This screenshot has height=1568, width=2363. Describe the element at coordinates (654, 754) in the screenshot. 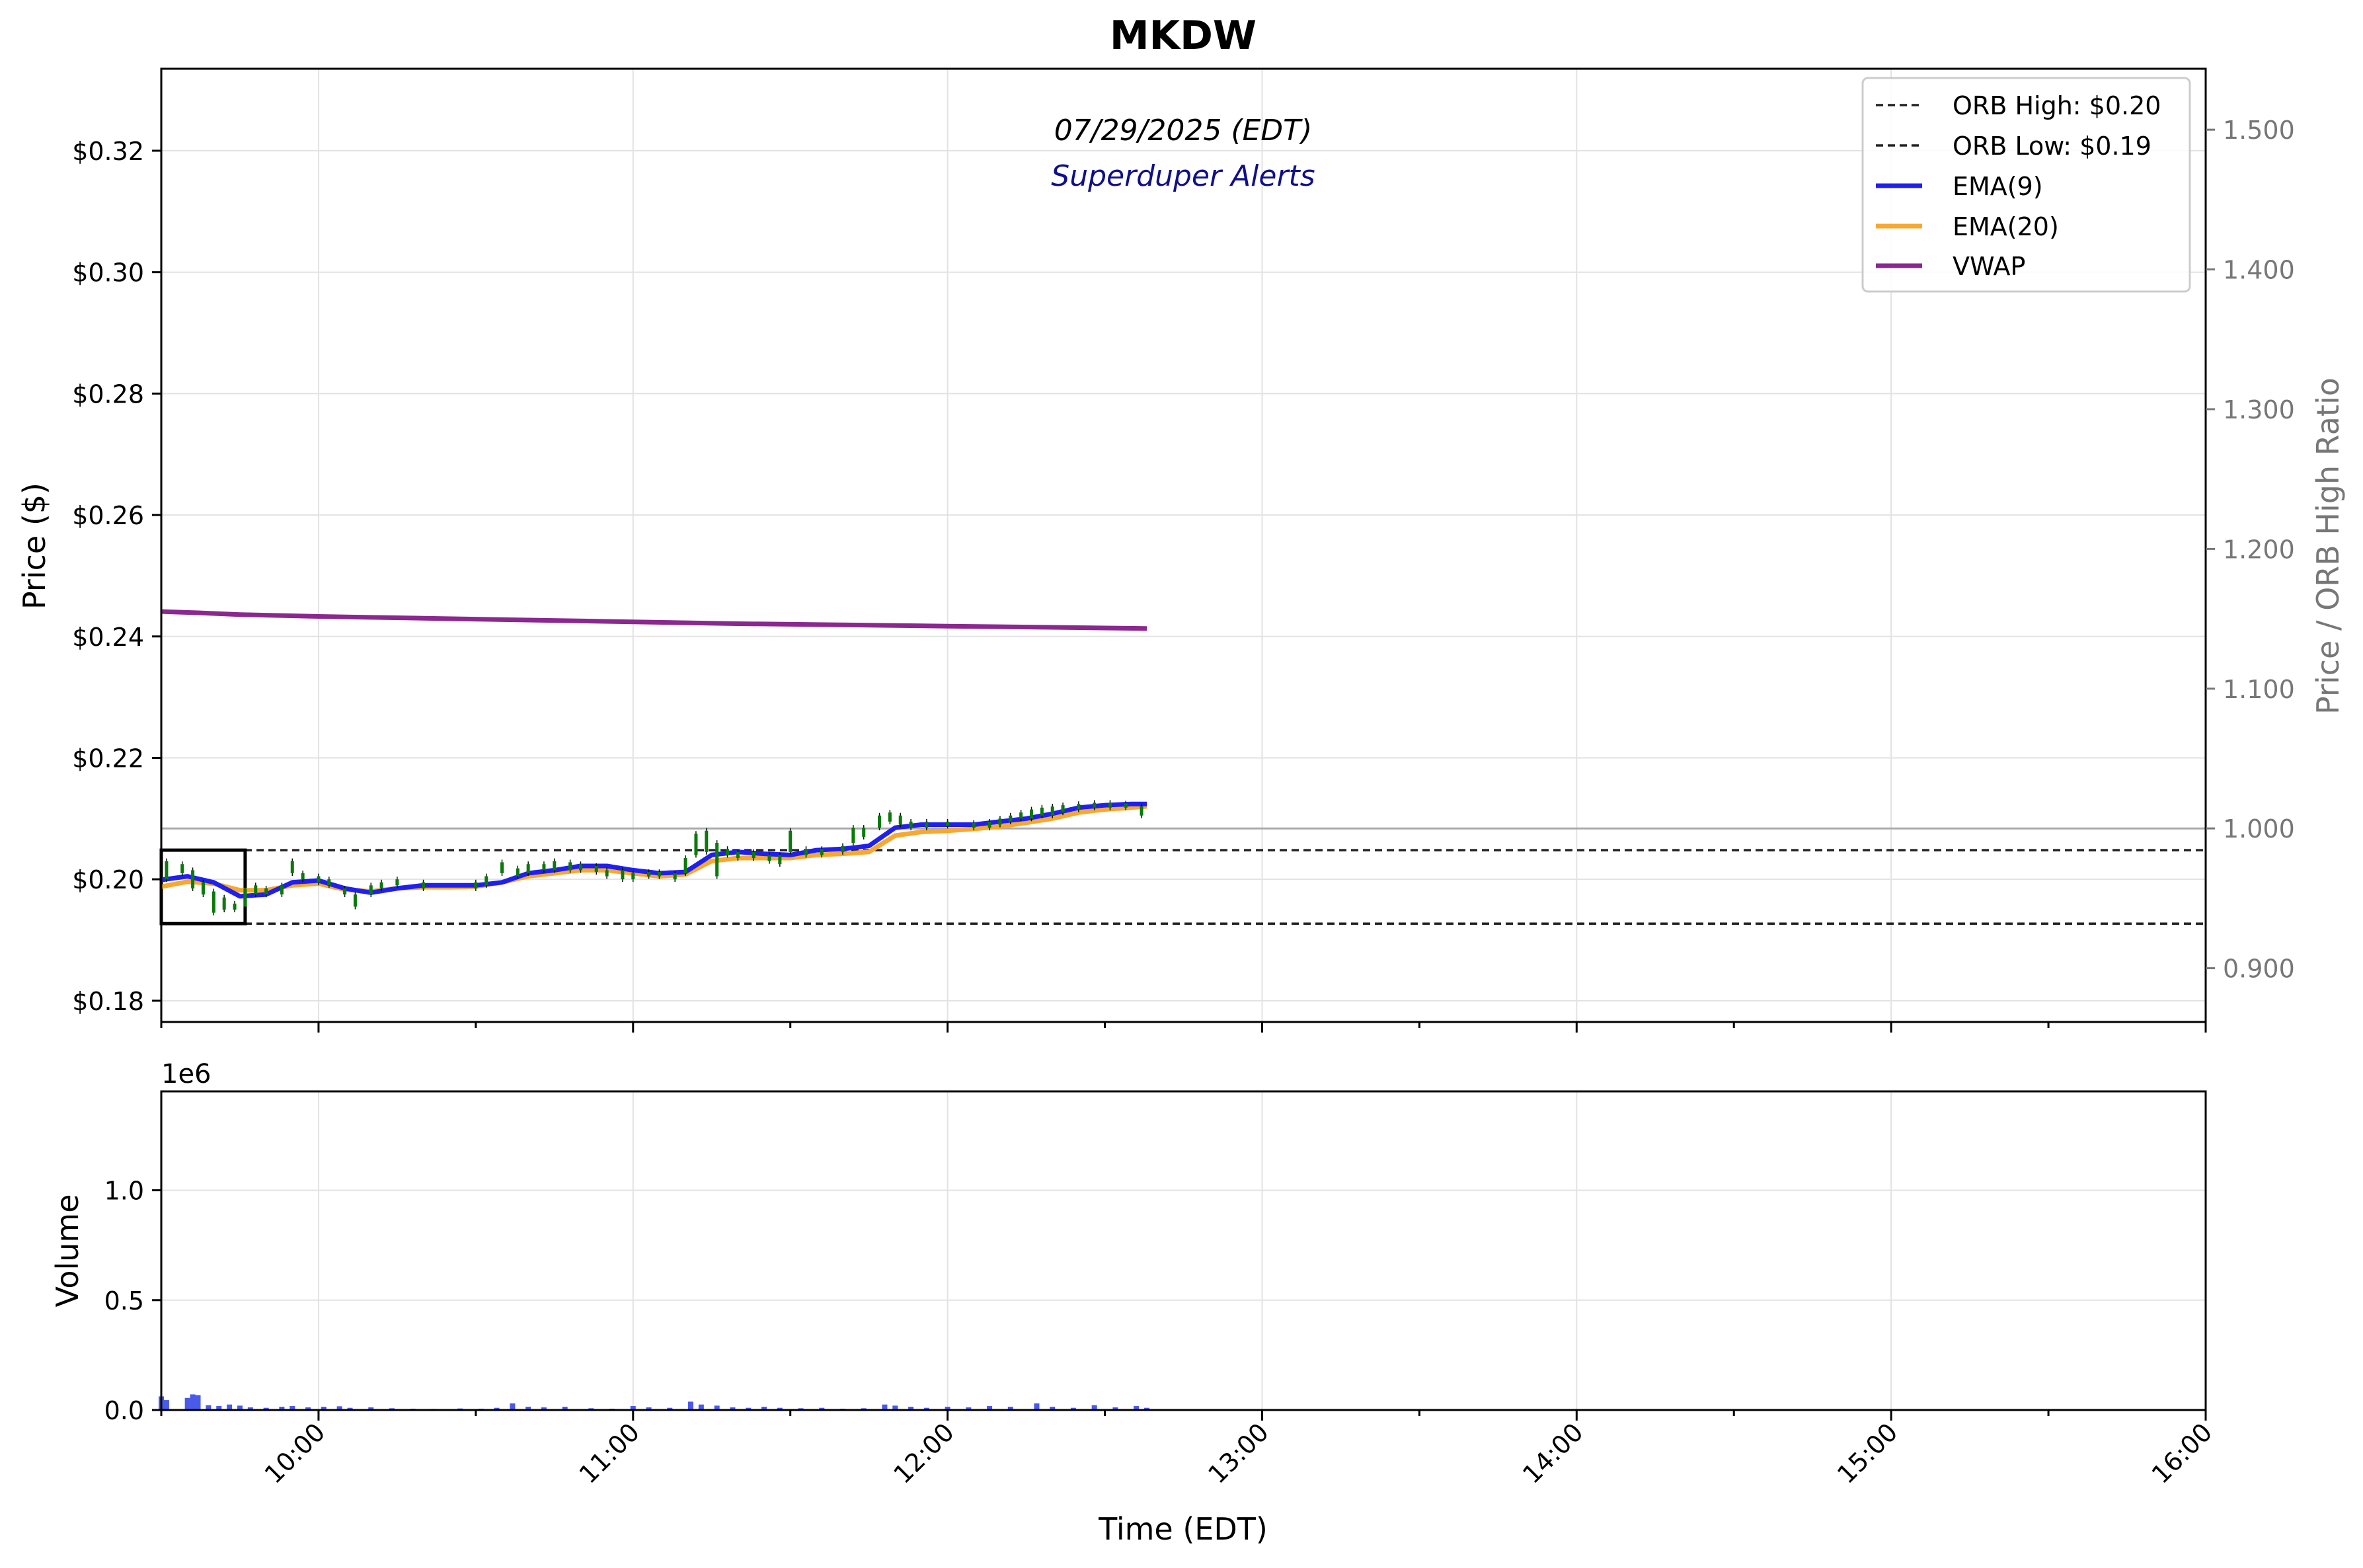

I see `indicator-lines` at that location.